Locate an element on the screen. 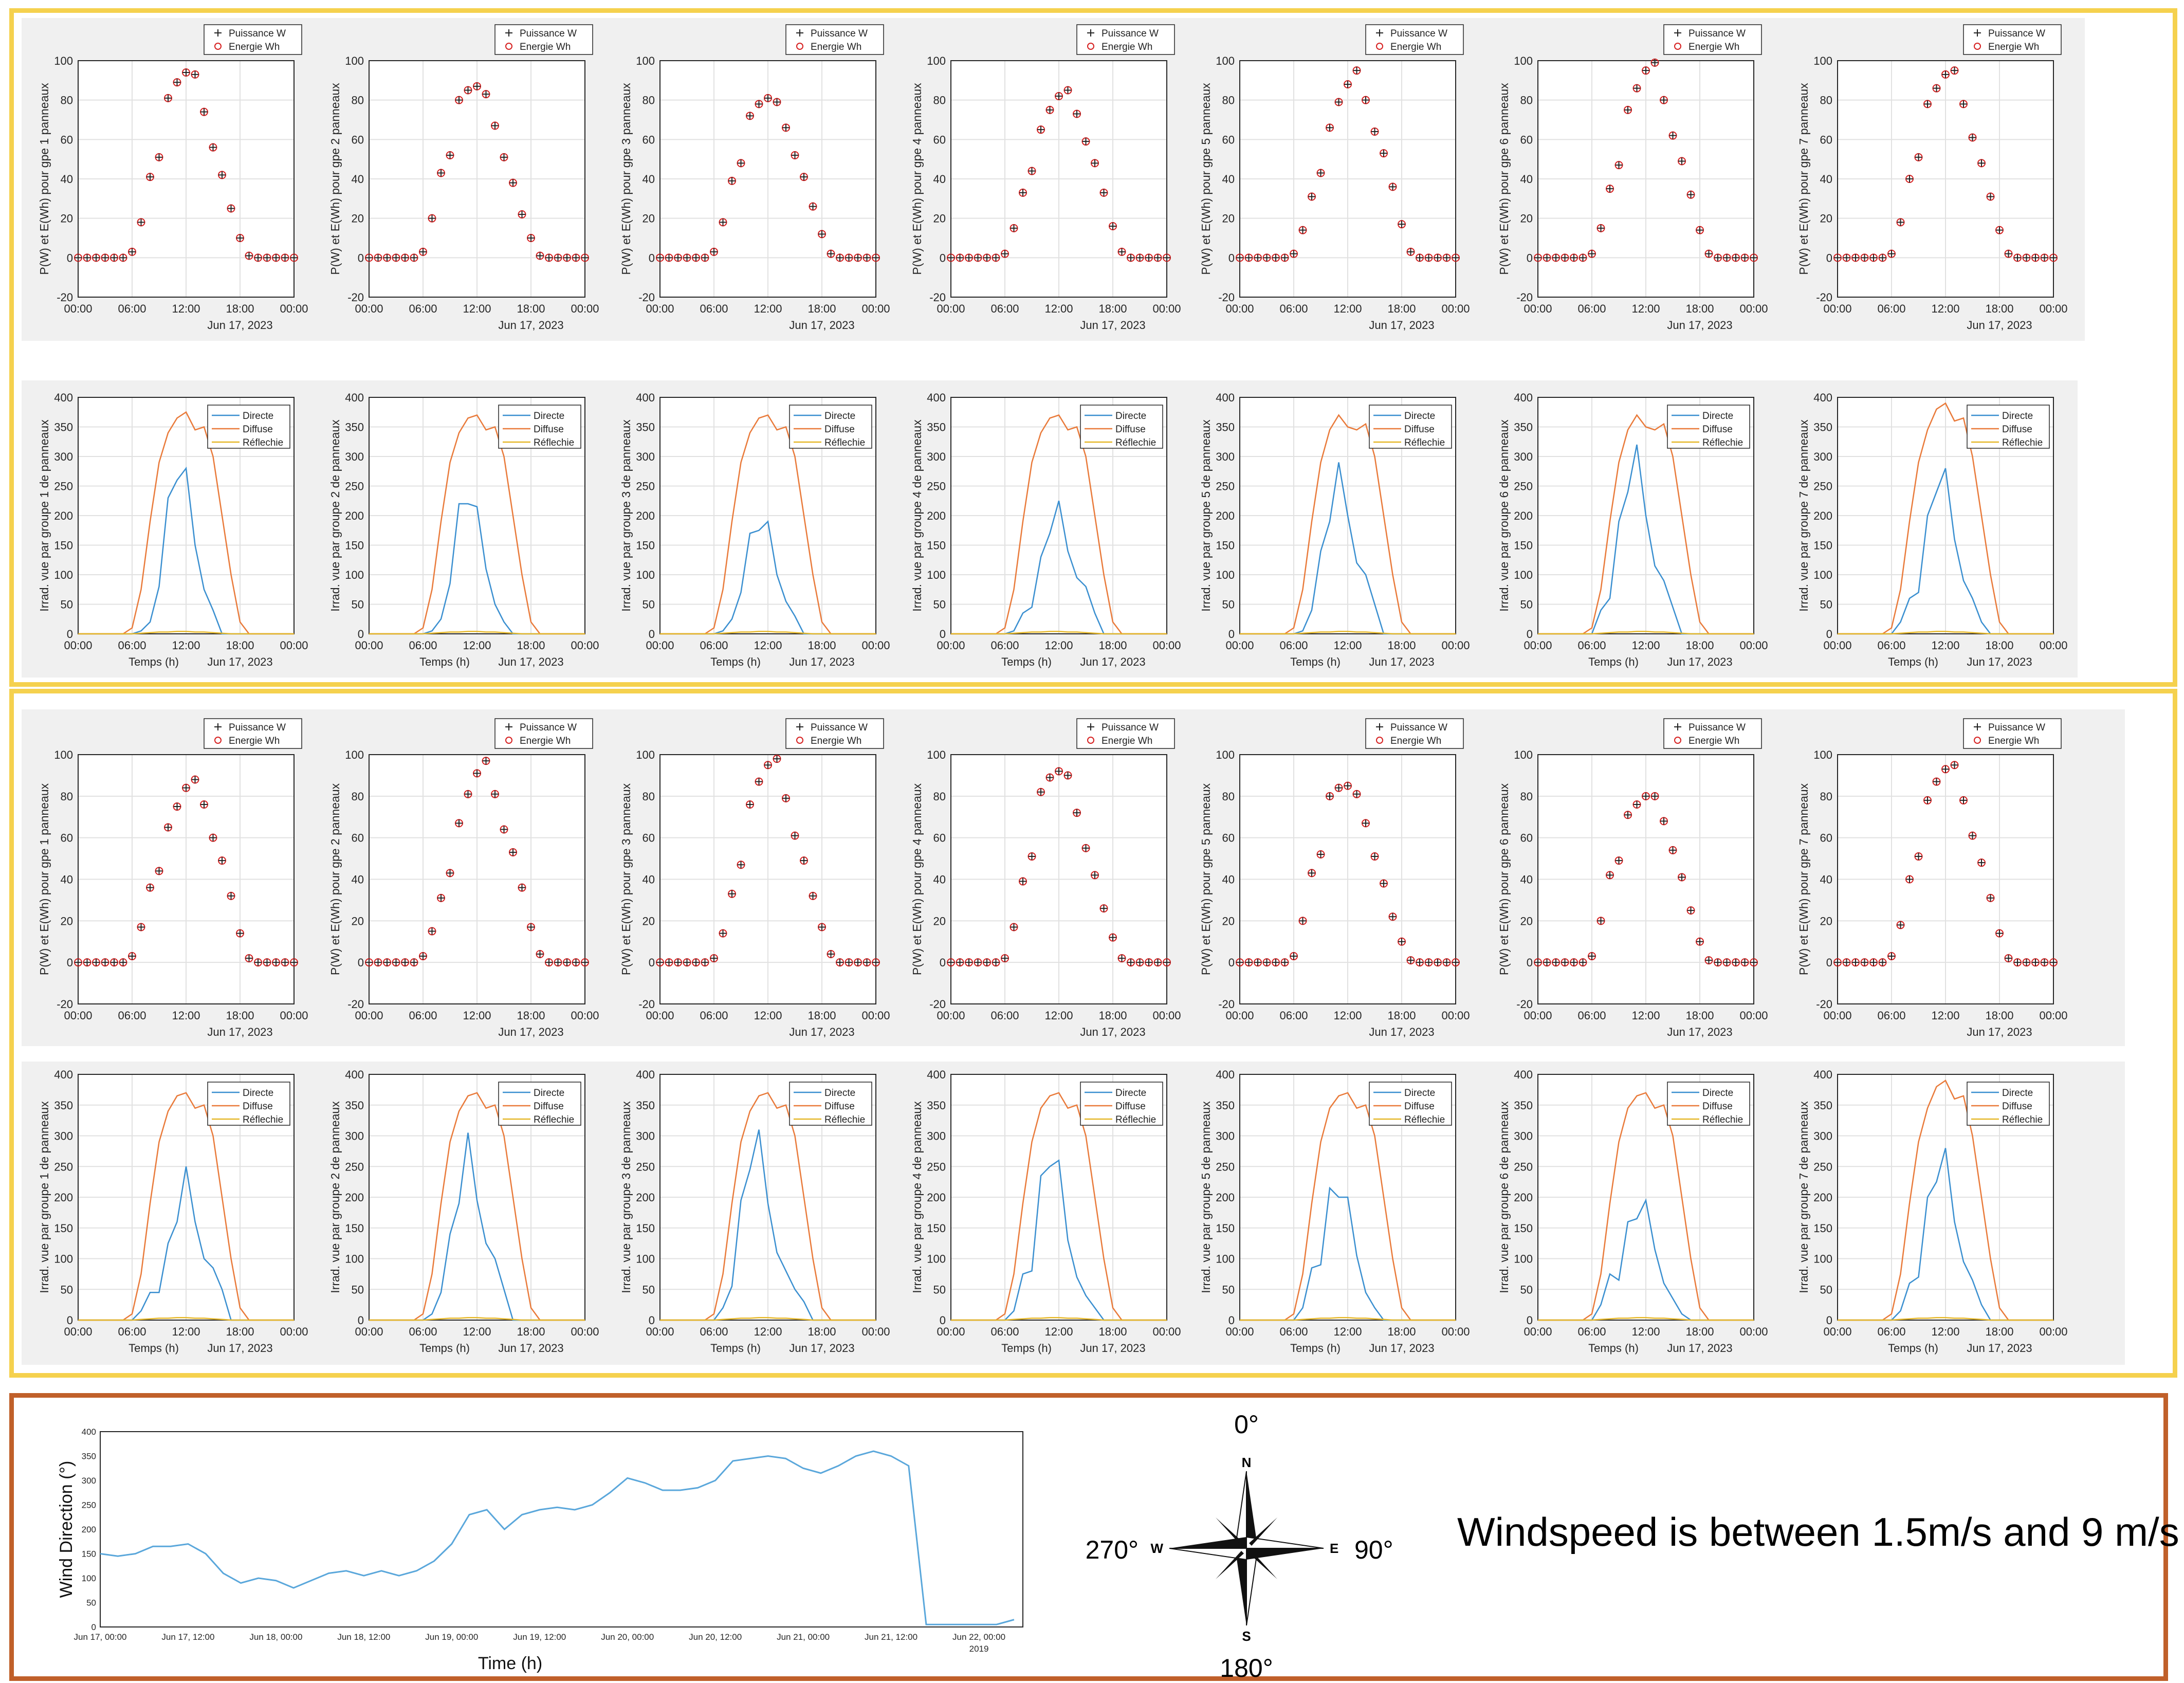 The height and width of the screenshot is (1683, 2184). y-tick-label: 400 is located at coordinates (1523, 1074).